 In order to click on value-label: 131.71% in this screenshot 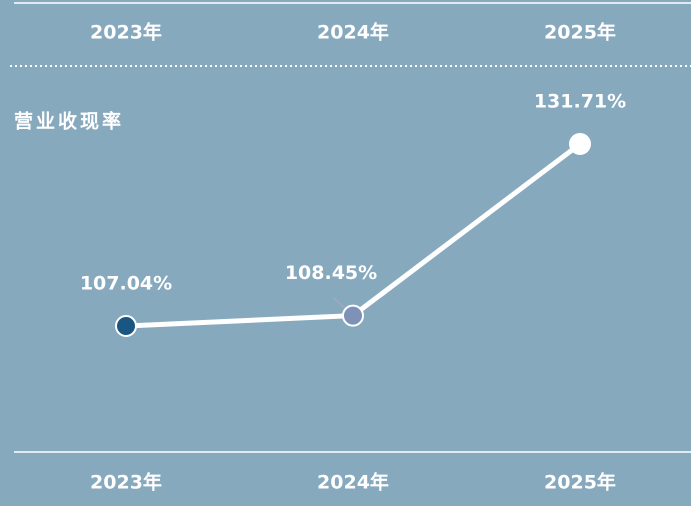, I will do `click(580, 102)`.